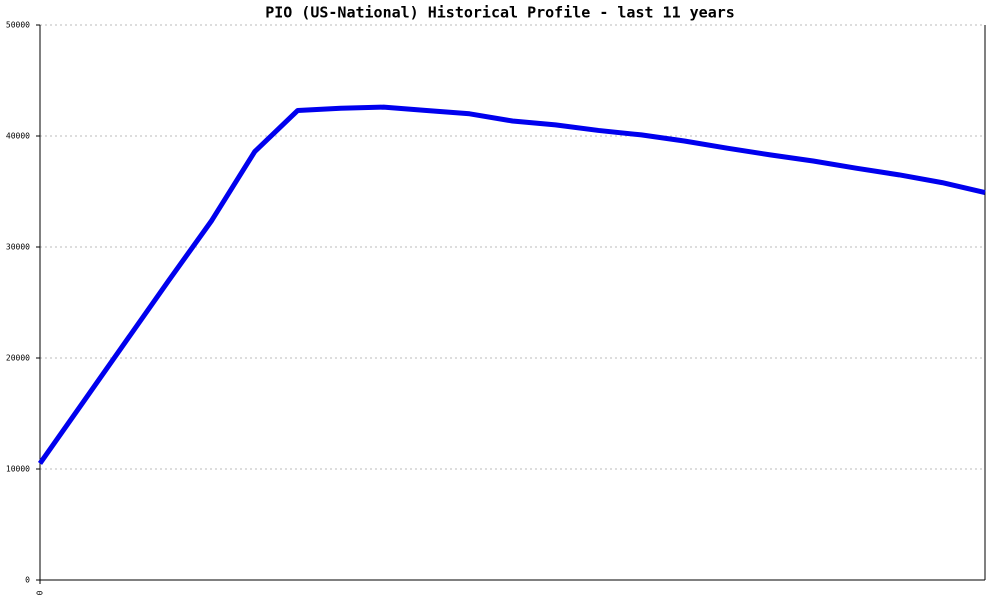 This screenshot has height=600, width=1000. Describe the element at coordinates (18, 358) in the screenshot. I see `y-tick-label: 20000` at that location.